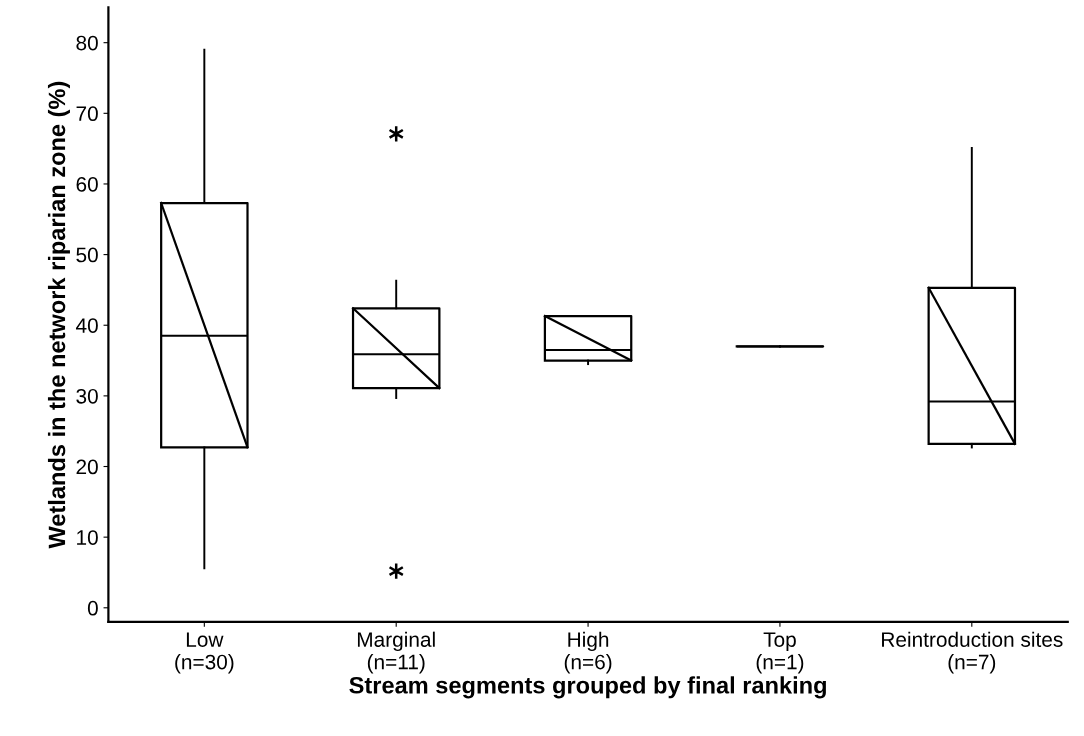 This screenshot has width=1084, height=736. Describe the element at coordinates (396, 652) in the screenshot. I see `x-tick-label: Marginal (n=11)` at that location.